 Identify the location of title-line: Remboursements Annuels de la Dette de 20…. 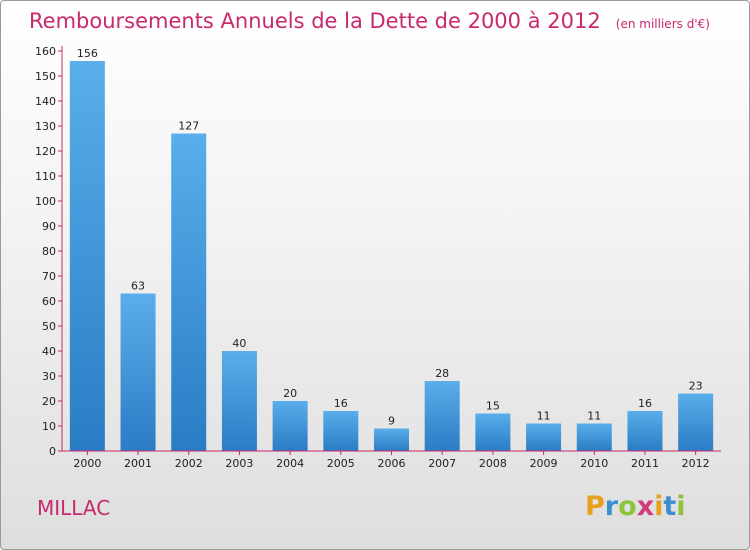
(369, 21).